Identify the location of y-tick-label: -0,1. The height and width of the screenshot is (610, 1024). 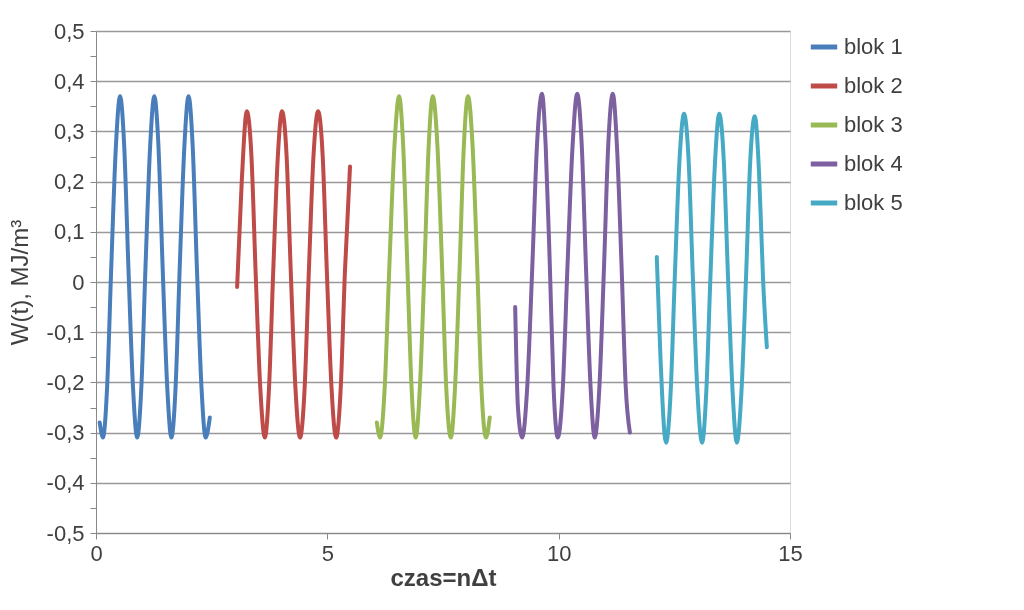
(65, 332).